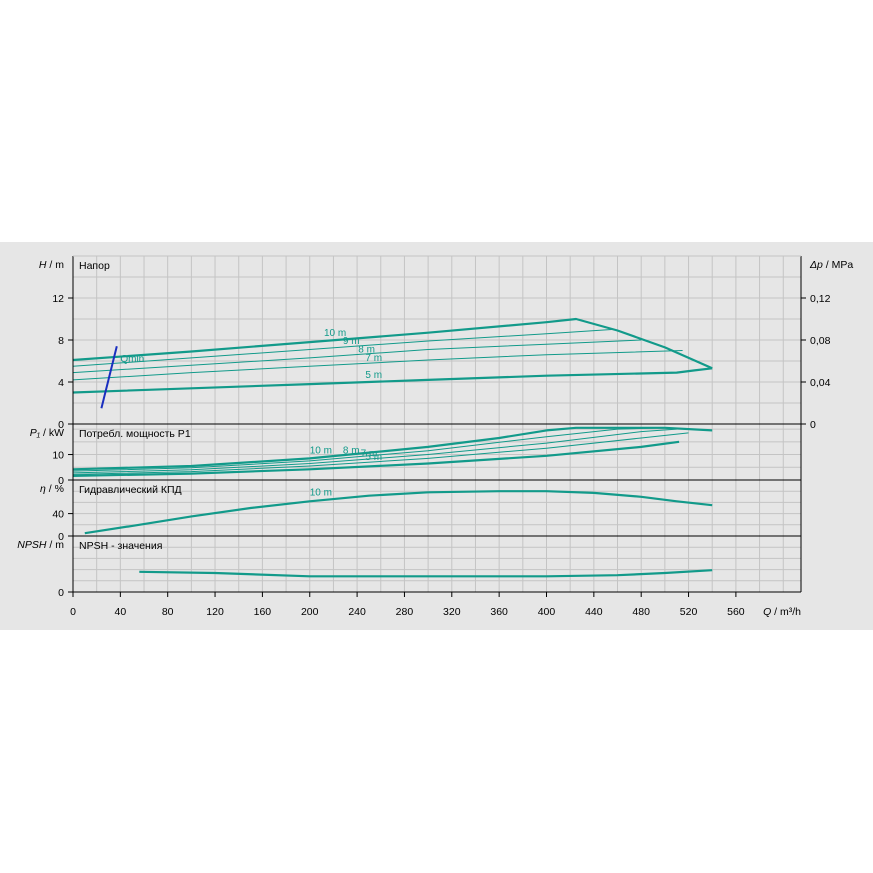 This screenshot has height=873, width=873. I want to click on x-tick-label: 0, so click(73, 612).